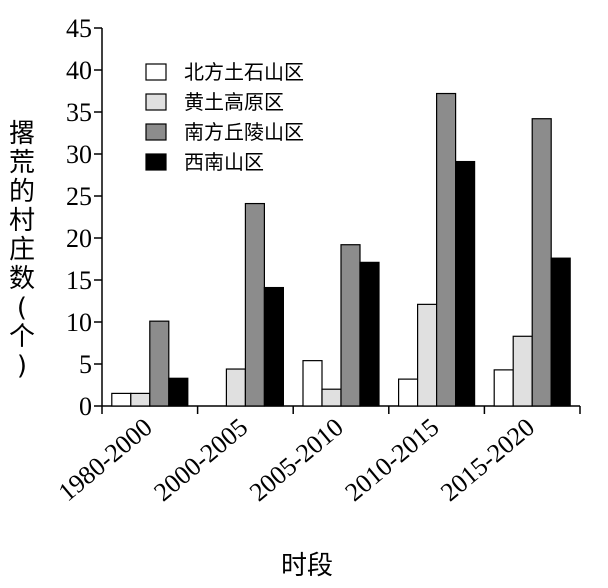  Describe the element at coordinates (22, 134) in the screenshot. I see `y-axis-title-char: 撂` at that location.